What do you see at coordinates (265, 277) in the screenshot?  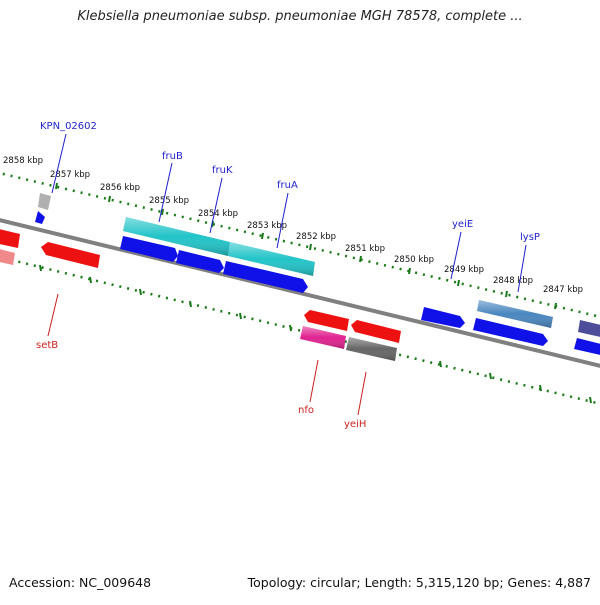 I see `gene-frua` at bounding box center [265, 277].